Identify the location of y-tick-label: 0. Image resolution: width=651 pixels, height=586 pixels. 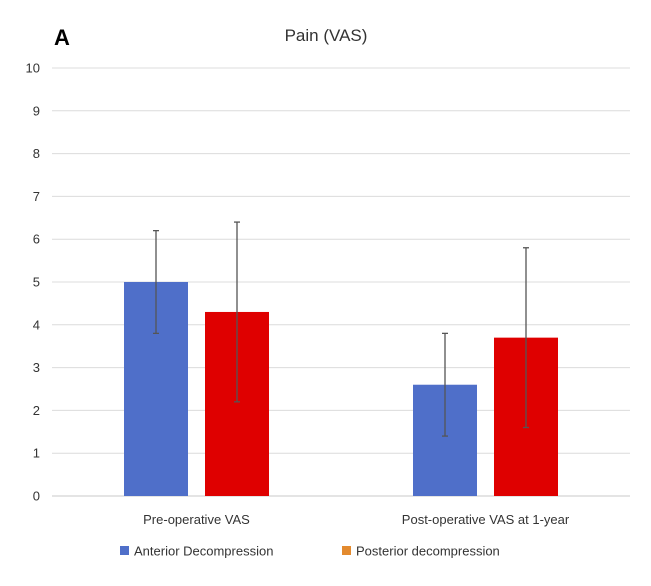
(36, 496).